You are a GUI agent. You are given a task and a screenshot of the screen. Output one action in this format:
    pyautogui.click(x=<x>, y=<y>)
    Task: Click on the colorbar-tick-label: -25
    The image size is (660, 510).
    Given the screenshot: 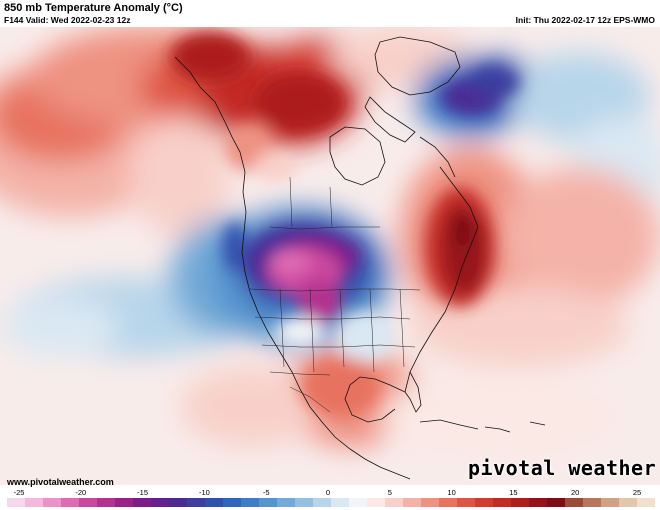 What is the action you would take?
    pyautogui.click(x=19, y=492)
    